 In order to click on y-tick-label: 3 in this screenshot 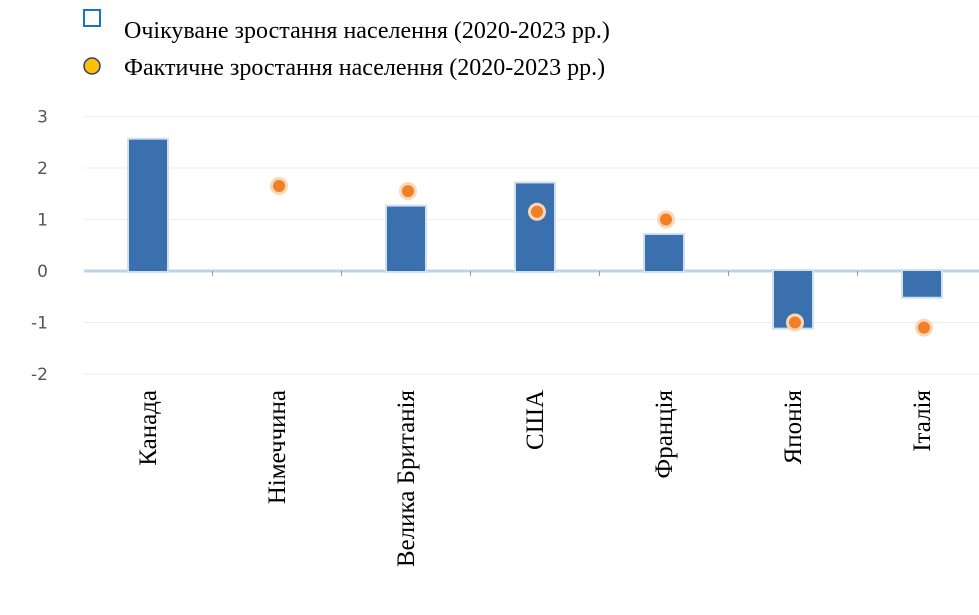, I will do `click(42, 118)`.